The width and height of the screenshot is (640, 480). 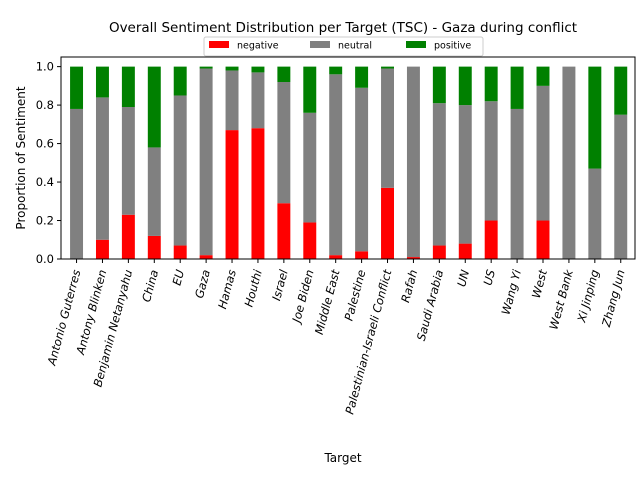 What do you see at coordinates (150, 285) in the screenshot?
I see `x-tick-label: China` at bounding box center [150, 285].